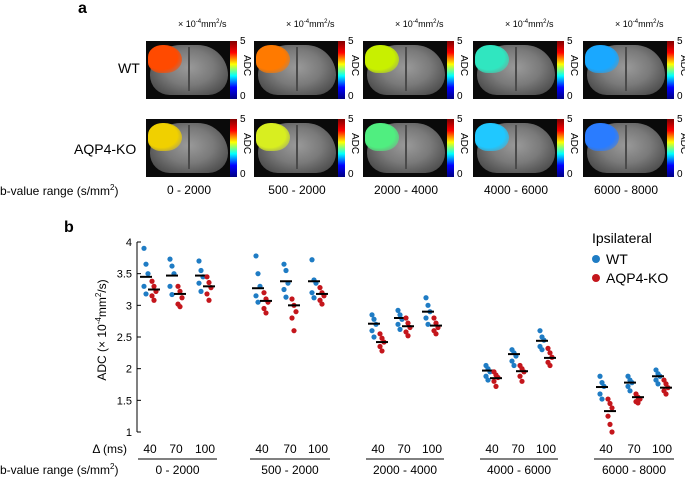 The height and width of the screenshot is (478, 685). Describe the element at coordinates (596, 259) in the screenshot. I see `legend-dot-wt` at that location.